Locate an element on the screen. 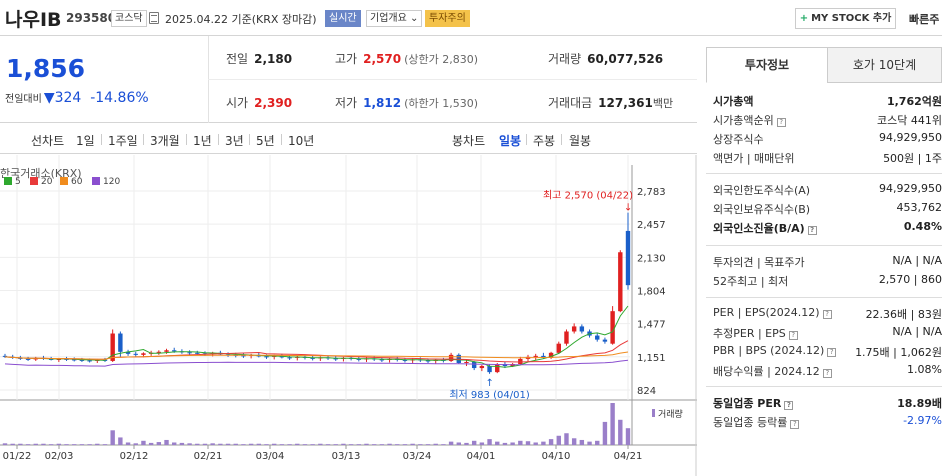 The height and width of the screenshot is (476, 942). tab-5year: 5년 is located at coordinates (265, 141).